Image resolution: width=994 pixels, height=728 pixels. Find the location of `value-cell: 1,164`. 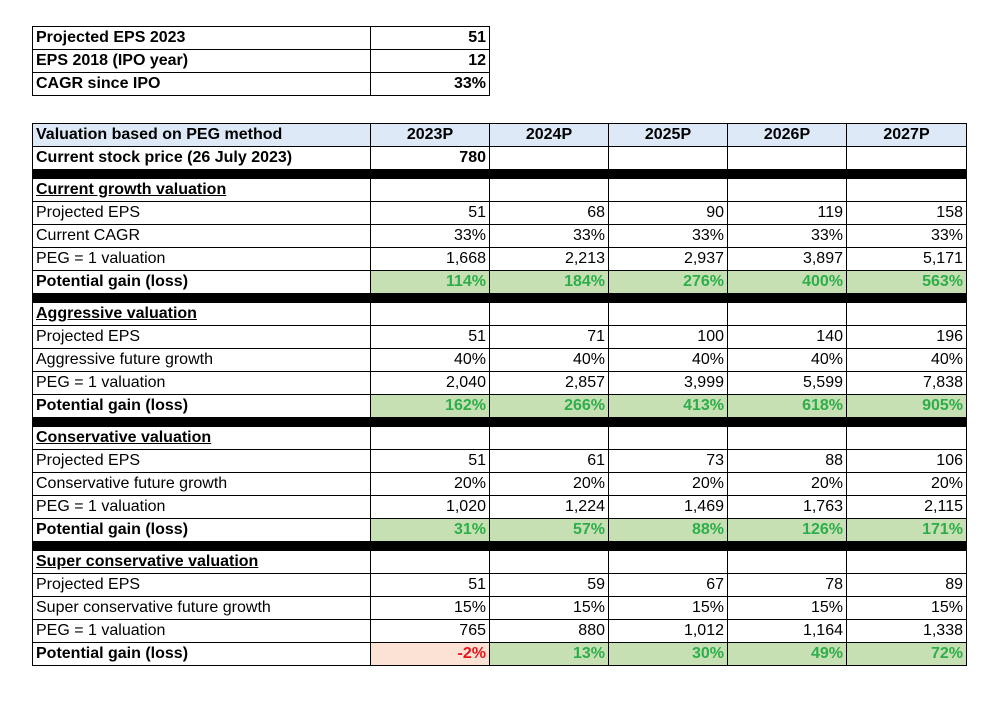

value-cell: 1,164 is located at coordinates (787, 631).